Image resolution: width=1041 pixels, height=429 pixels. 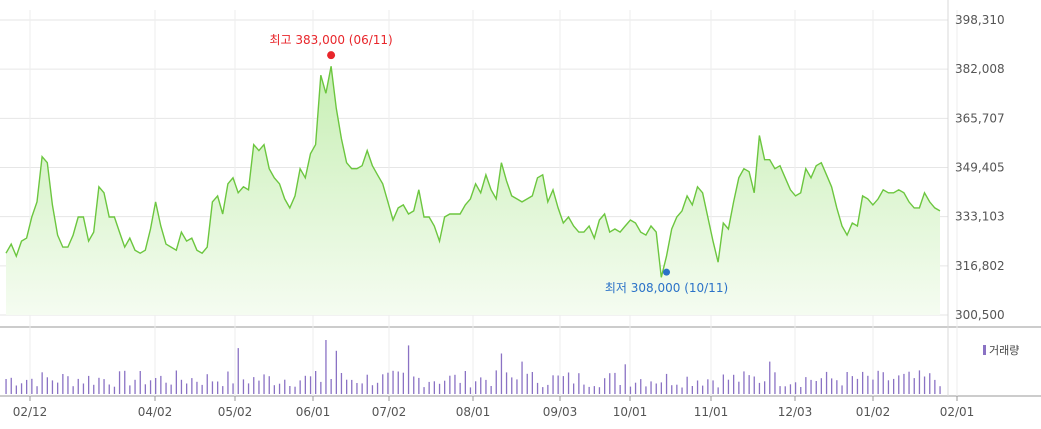 What do you see at coordinates (667, 272) in the screenshot?
I see `low-point-marker` at bounding box center [667, 272].